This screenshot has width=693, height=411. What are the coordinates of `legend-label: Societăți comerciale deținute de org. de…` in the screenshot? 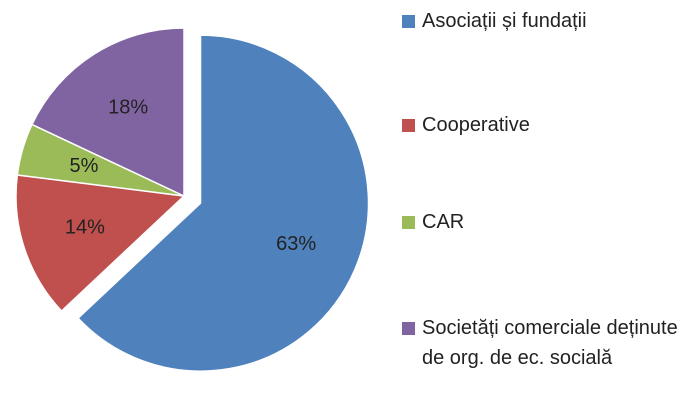 It's located at (550, 343).